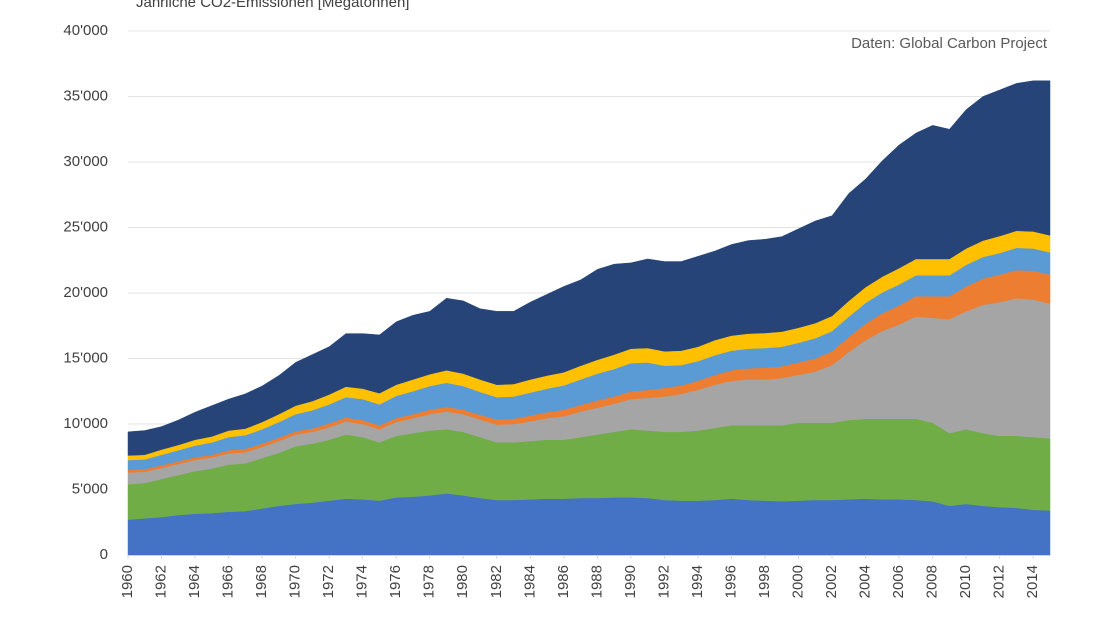 The image size is (1110, 625). I want to click on x-tick-label: 1968, so click(261, 581).